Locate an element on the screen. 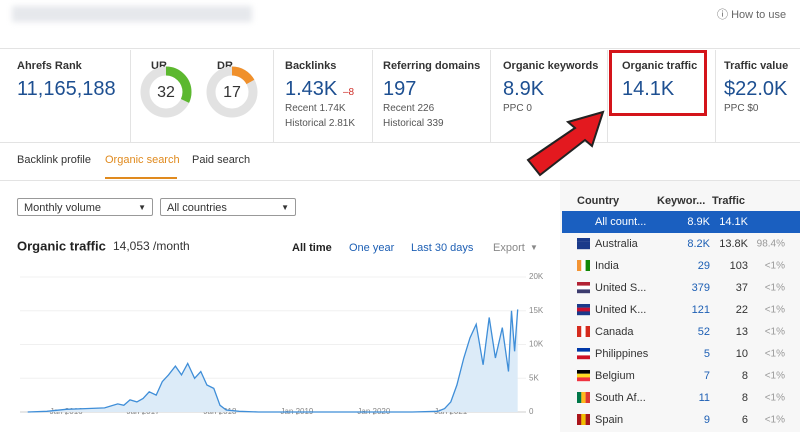  metric-sub: Recent 1.74K is located at coordinates (315, 108).